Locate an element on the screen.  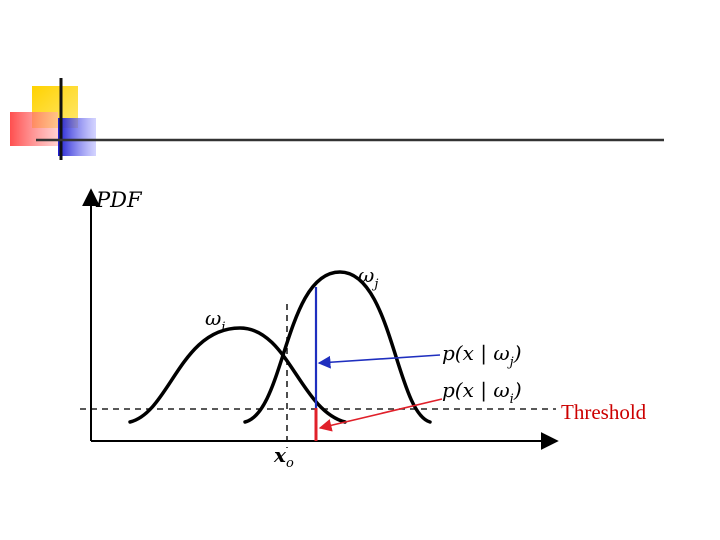
slide-ornament is located at coordinates (337, 119).